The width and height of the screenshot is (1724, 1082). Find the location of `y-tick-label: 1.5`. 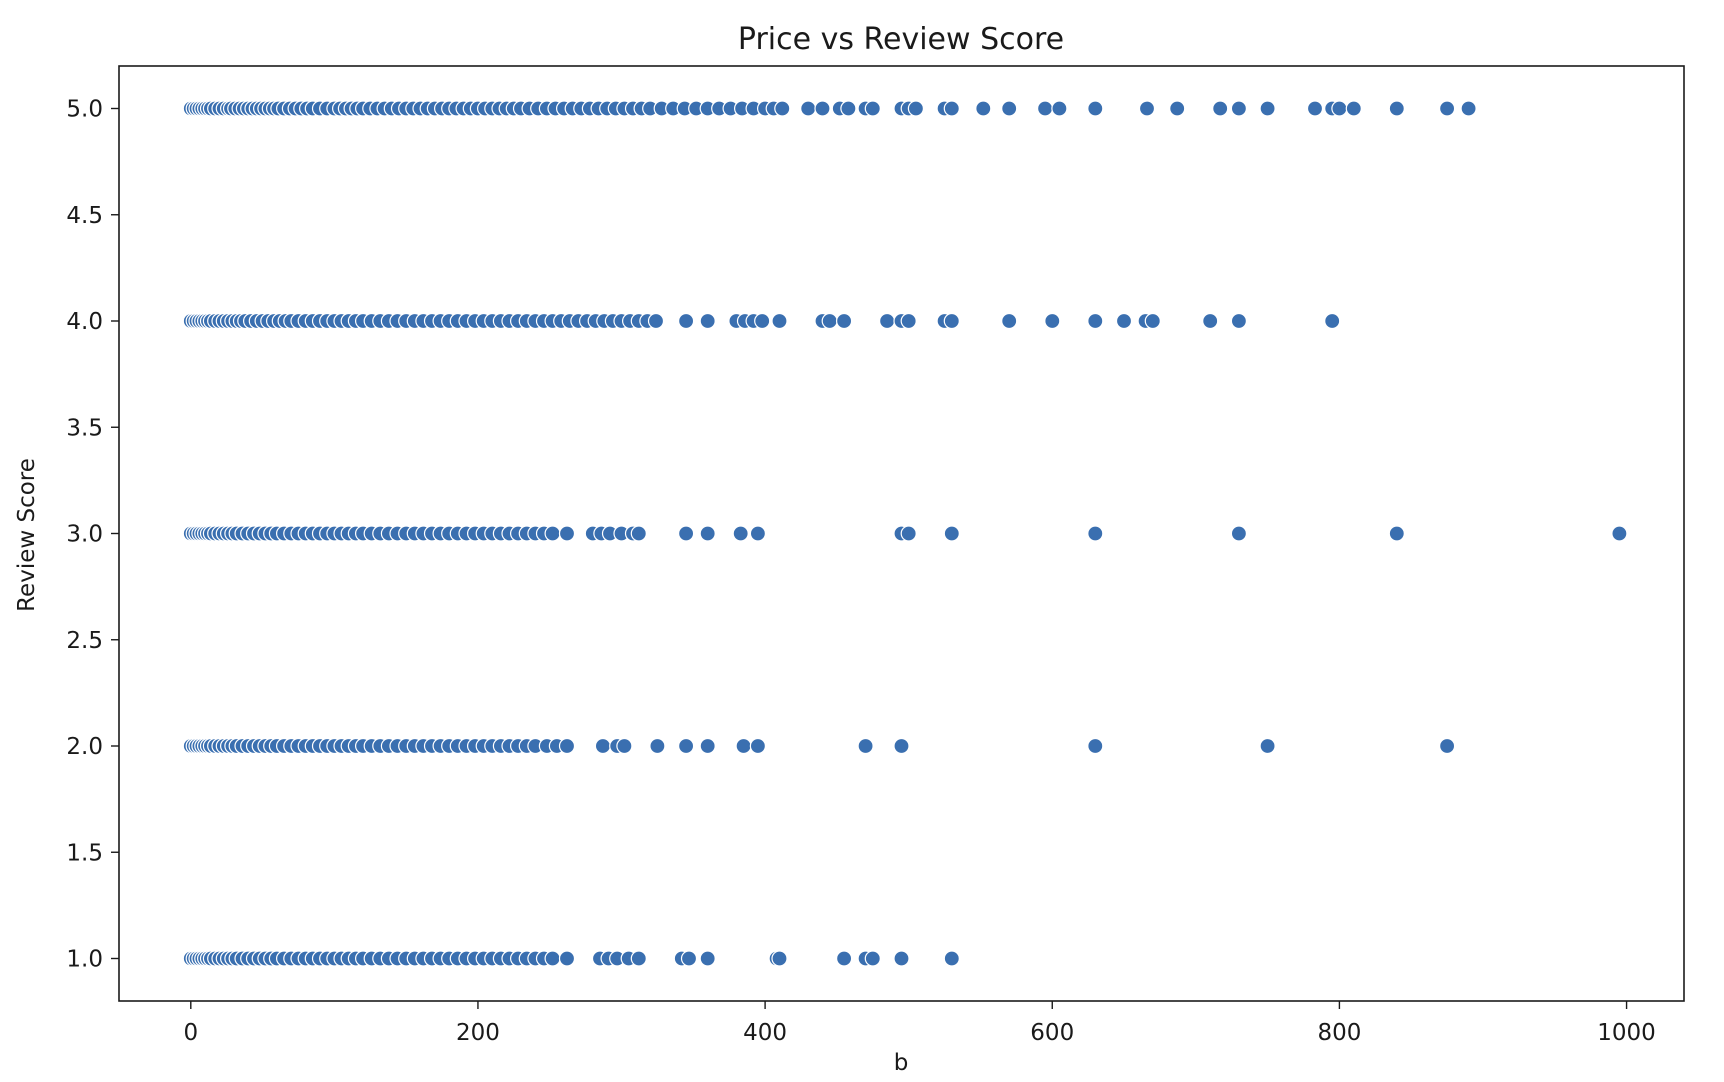

y-tick-label: 1.5 is located at coordinates (84, 853).